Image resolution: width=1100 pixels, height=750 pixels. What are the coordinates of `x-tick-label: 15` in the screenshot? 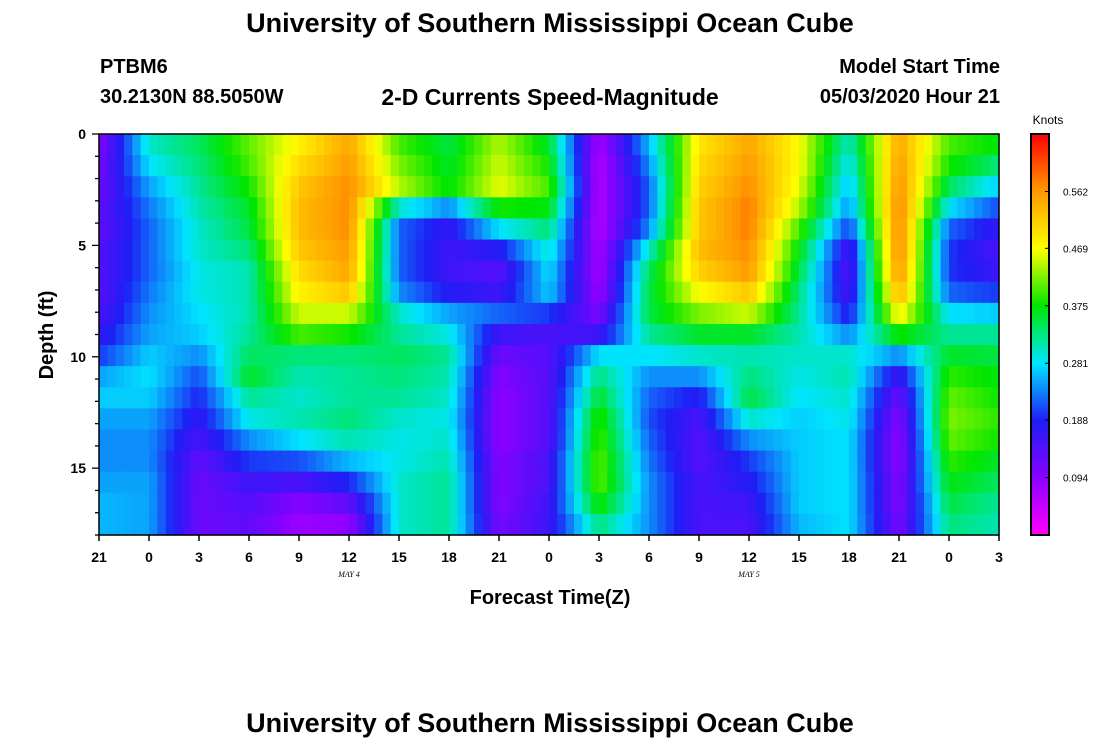 It's located at (799, 557).